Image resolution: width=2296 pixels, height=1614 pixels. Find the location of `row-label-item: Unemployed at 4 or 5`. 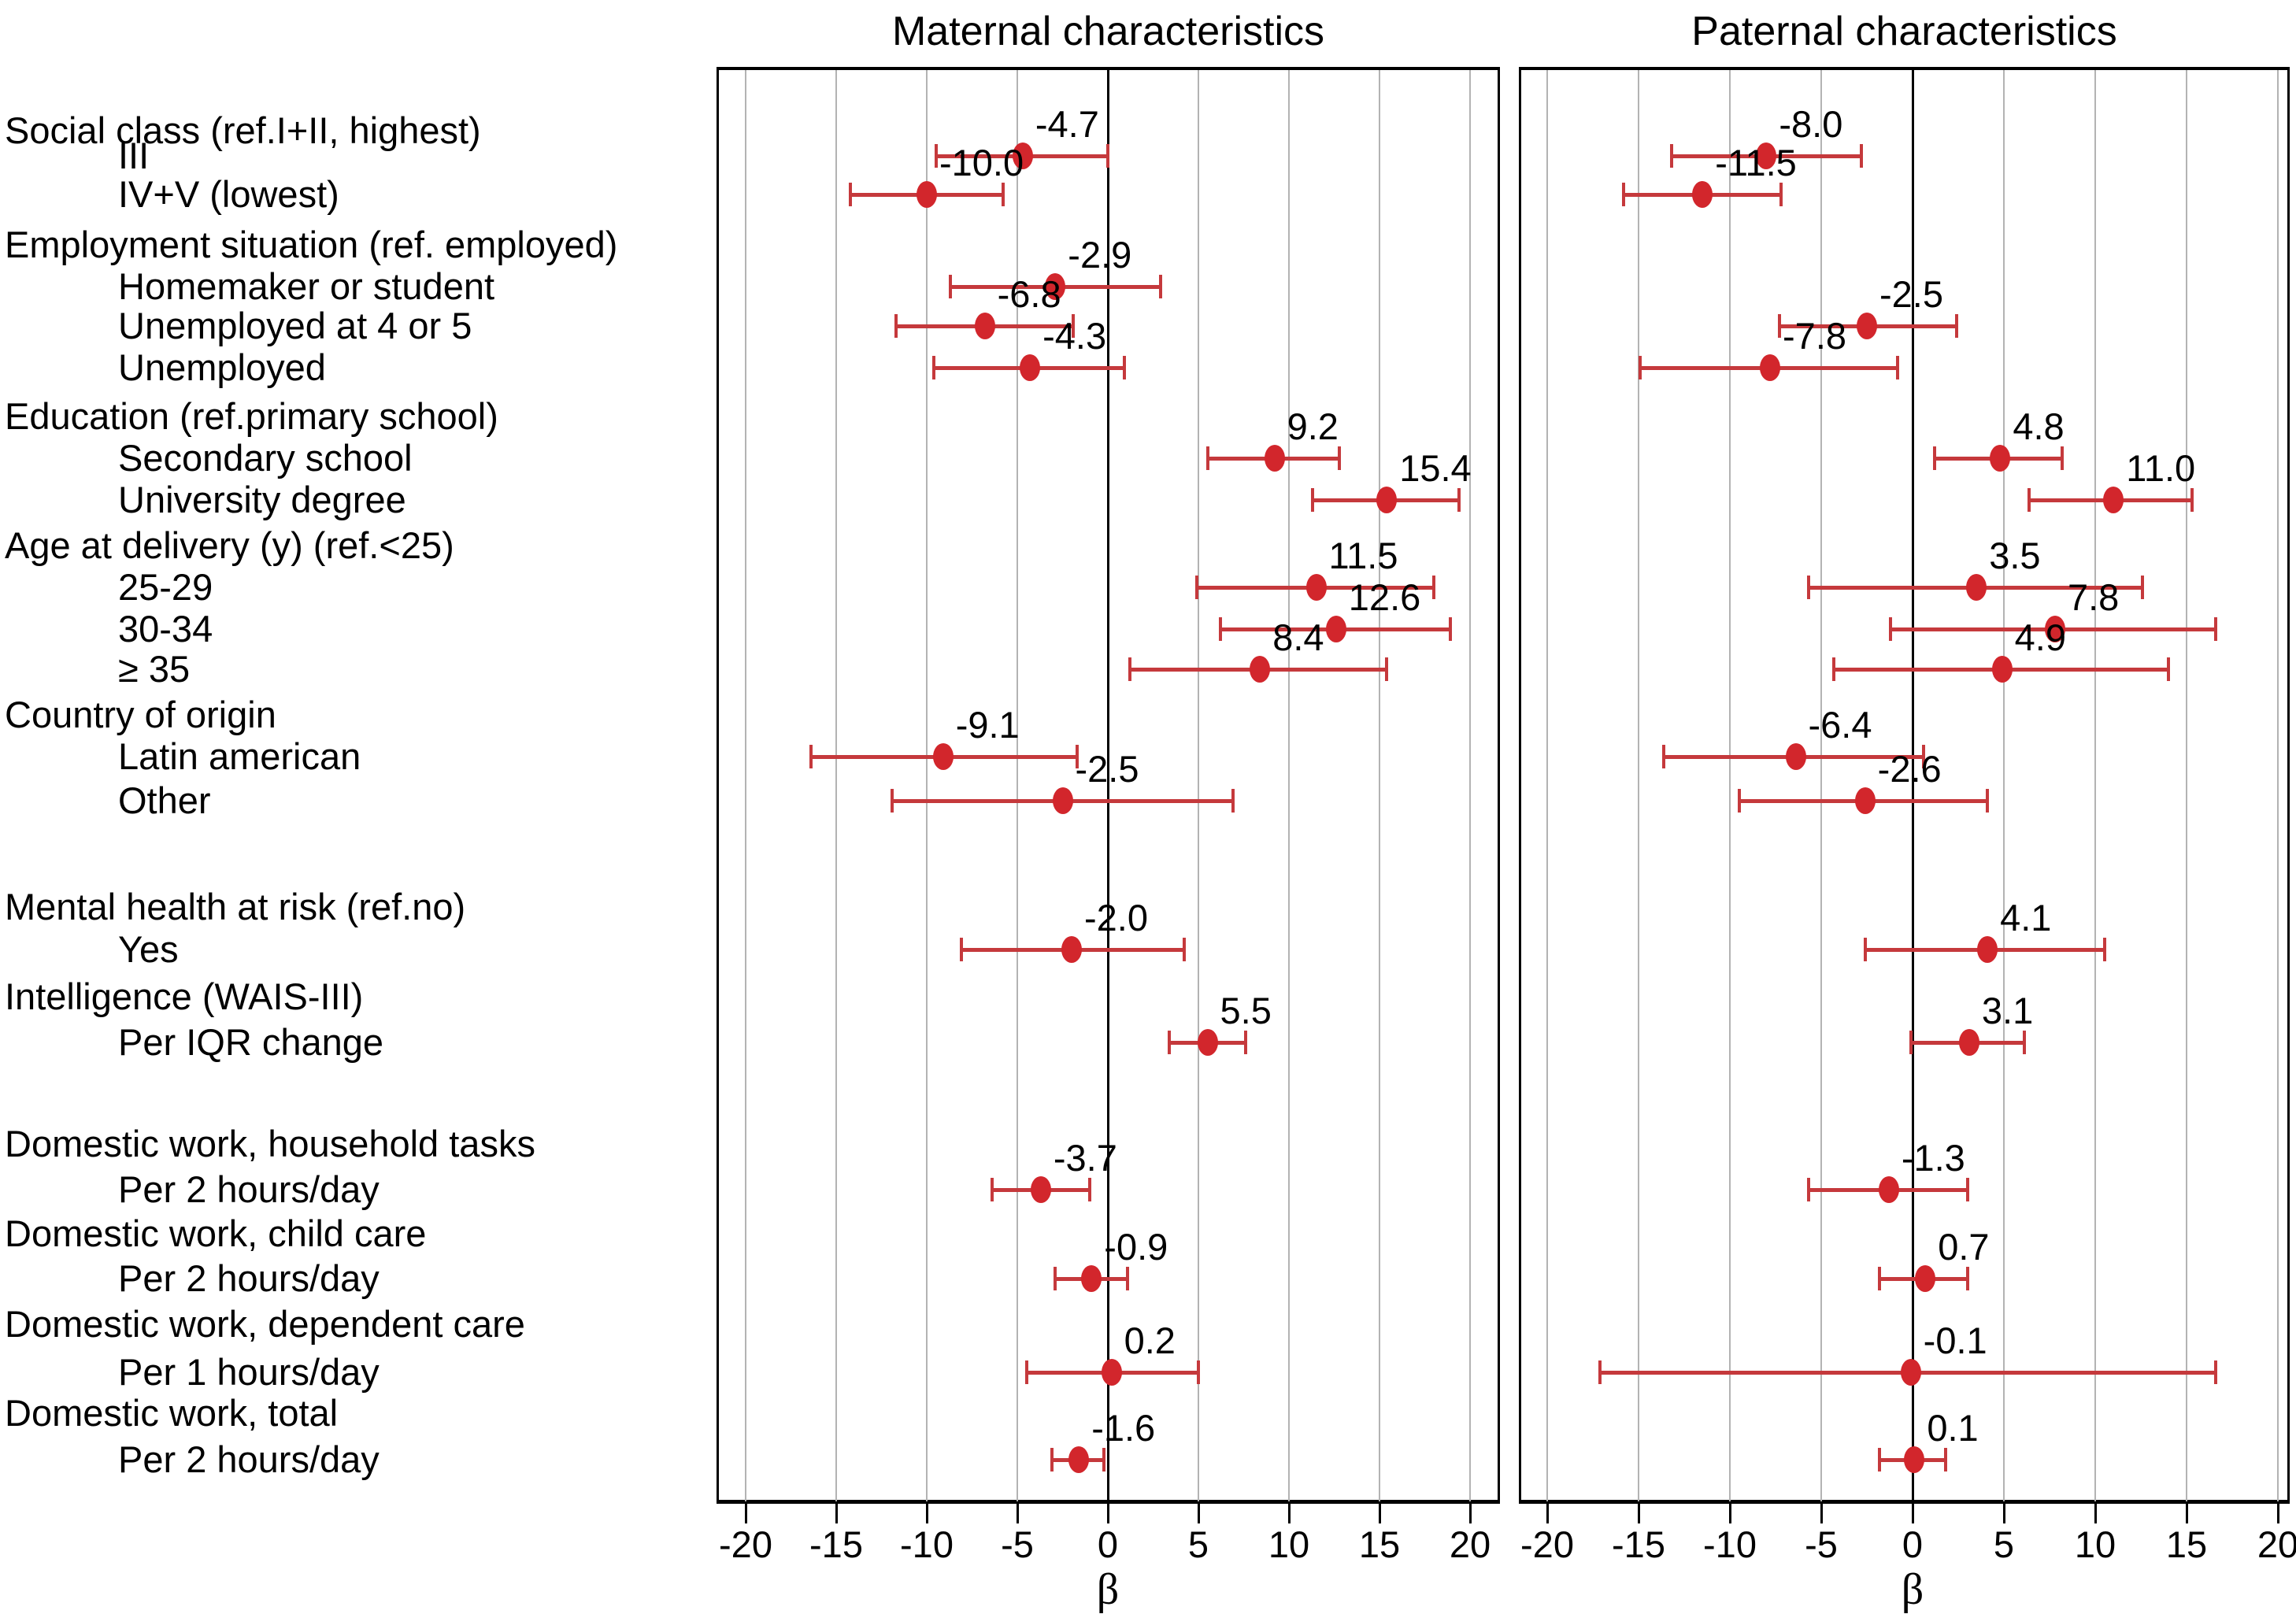

row-label-item: Unemployed at 4 or 5 is located at coordinates (295, 326).